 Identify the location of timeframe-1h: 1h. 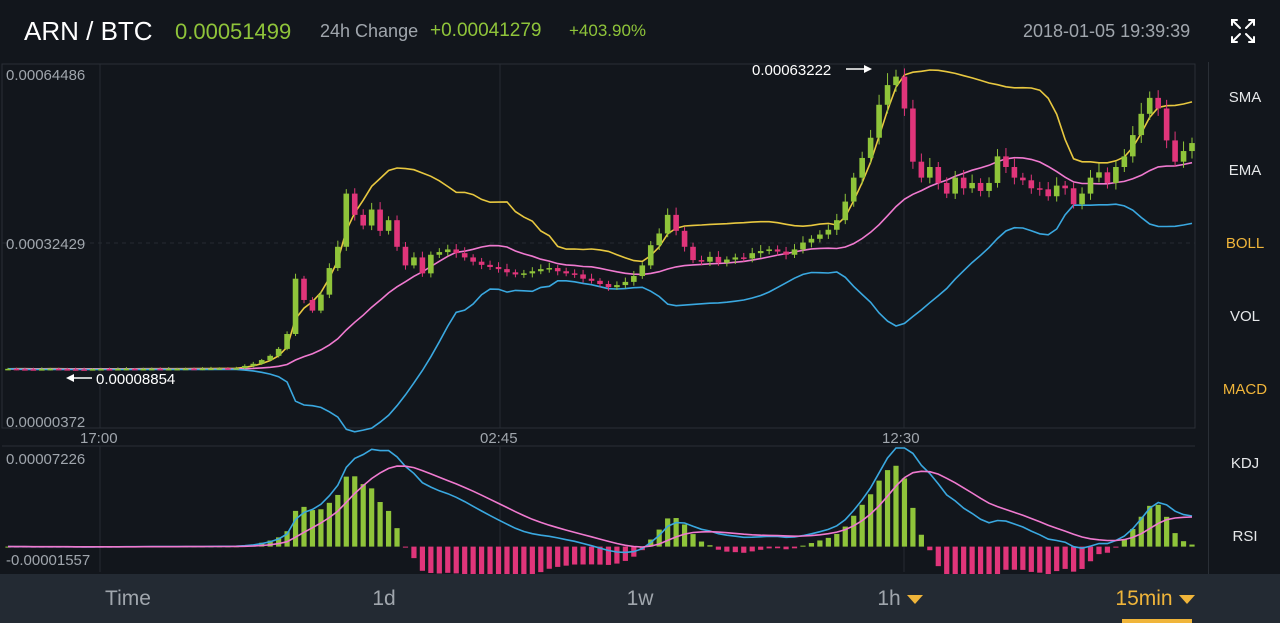
(900, 598).